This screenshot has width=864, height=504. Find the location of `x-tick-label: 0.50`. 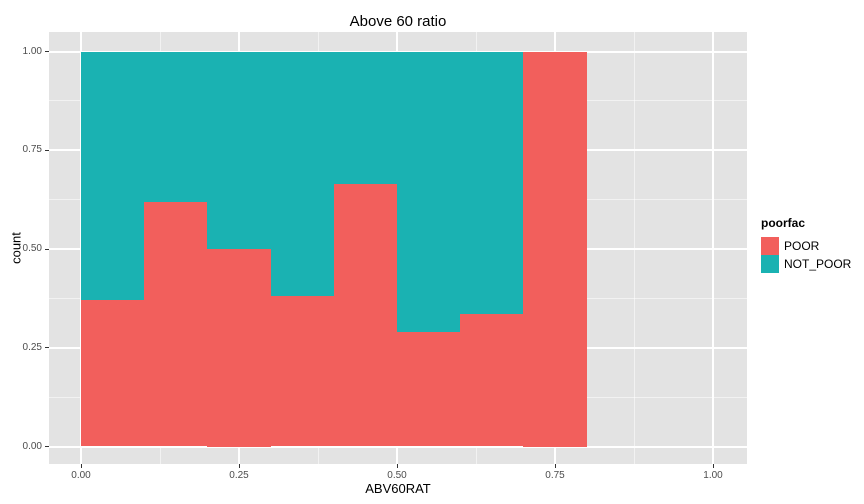

x-tick-label: 0.50 is located at coordinates (397, 475).